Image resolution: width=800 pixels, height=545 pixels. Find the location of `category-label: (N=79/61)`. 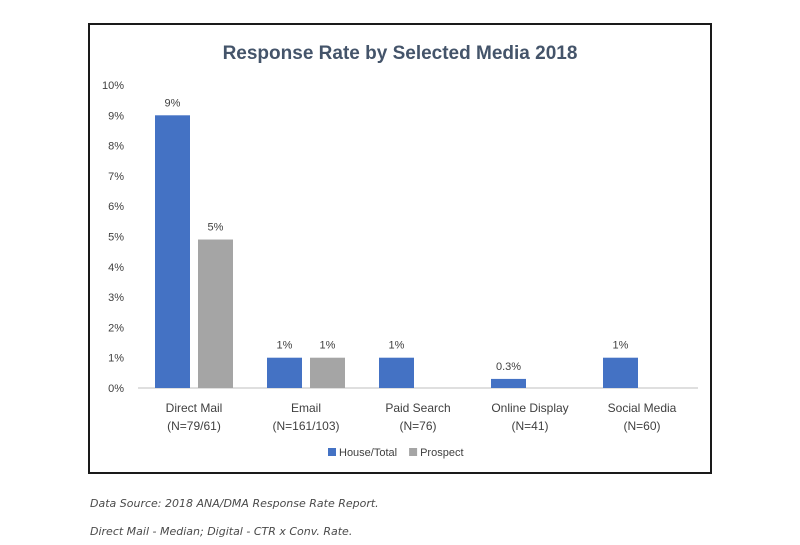

category-label: (N=79/61) is located at coordinates (194, 426).